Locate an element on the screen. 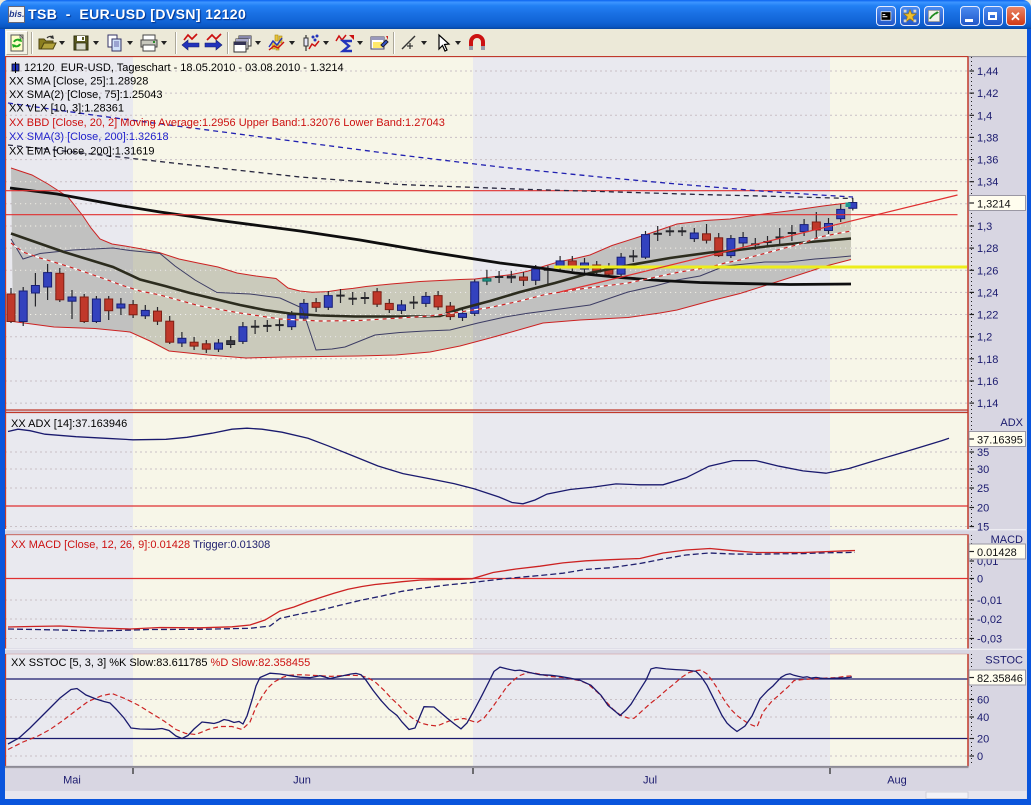 Image resolution: width=1031 pixels, height=805 pixels. svg-text: 15 is located at coordinates (983, 528).